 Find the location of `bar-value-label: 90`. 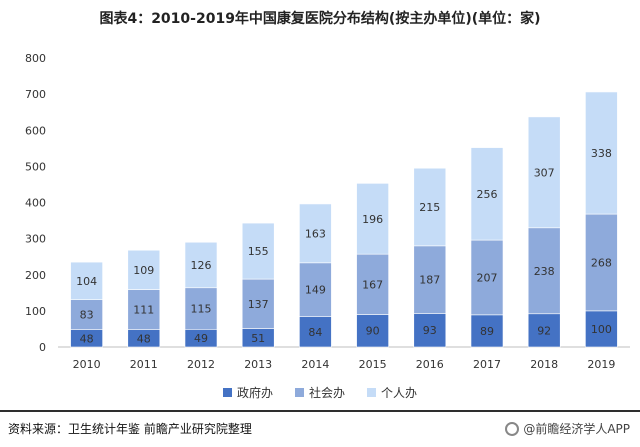

bar-value-label: 90 is located at coordinates (373, 331).